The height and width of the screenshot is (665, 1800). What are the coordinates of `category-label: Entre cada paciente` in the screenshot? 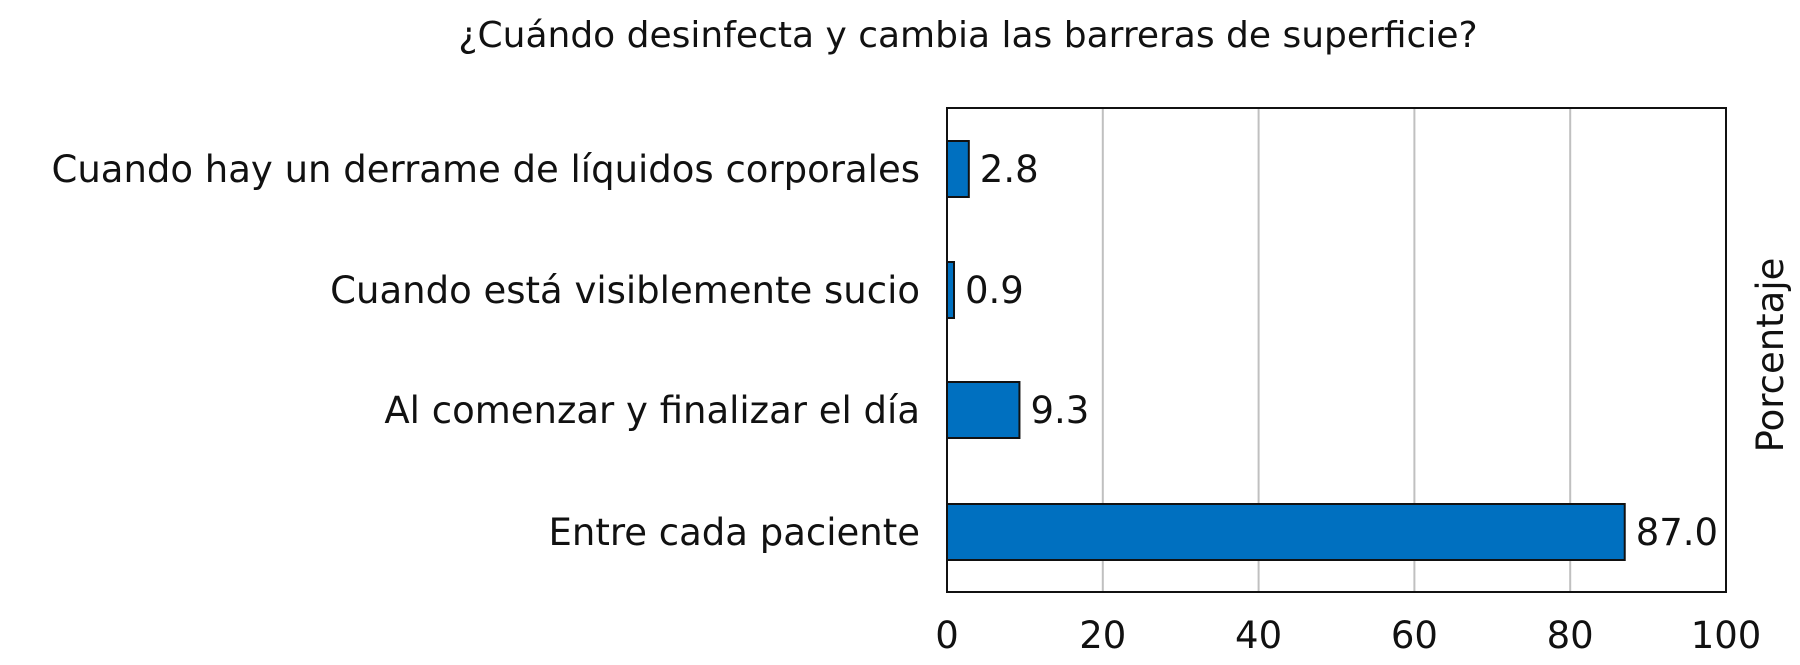 It's located at (734, 532).